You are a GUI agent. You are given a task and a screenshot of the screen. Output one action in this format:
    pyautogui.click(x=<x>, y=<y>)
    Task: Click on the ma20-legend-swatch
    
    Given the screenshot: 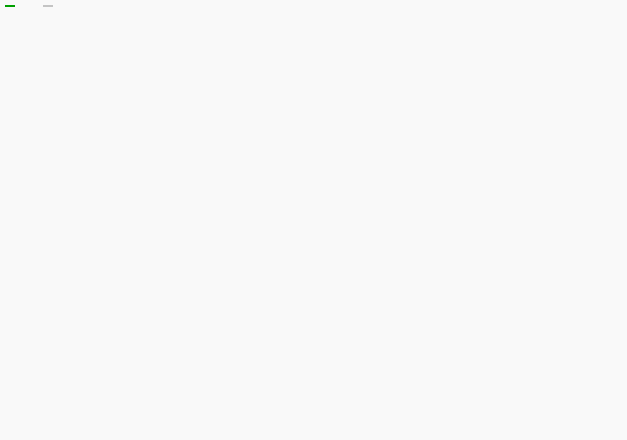 What is the action you would take?
    pyautogui.click(x=10, y=6)
    